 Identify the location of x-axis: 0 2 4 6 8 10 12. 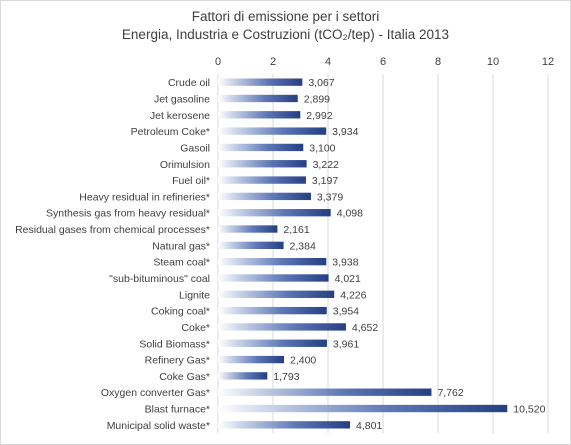
(384, 62).